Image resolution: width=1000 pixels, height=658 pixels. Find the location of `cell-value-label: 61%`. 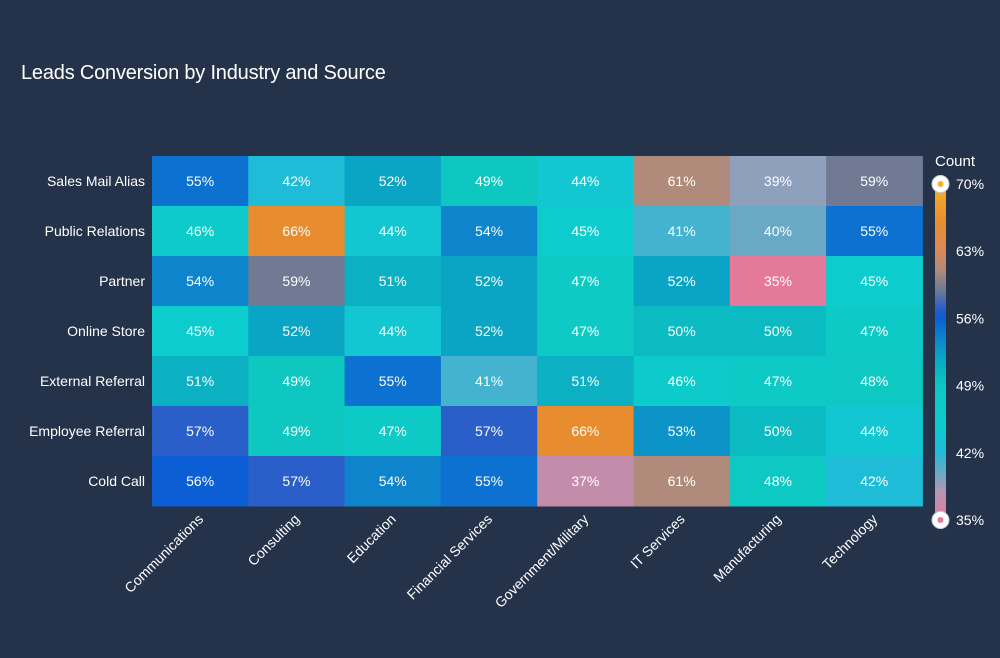

cell-value-label: 61% is located at coordinates (682, 481).